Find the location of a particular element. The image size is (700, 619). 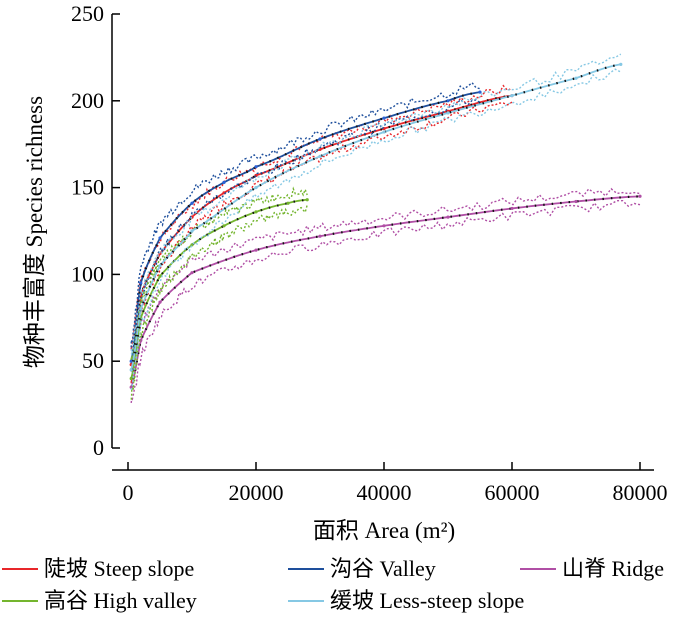

fitted-curve is located at coordinates (219, 289).